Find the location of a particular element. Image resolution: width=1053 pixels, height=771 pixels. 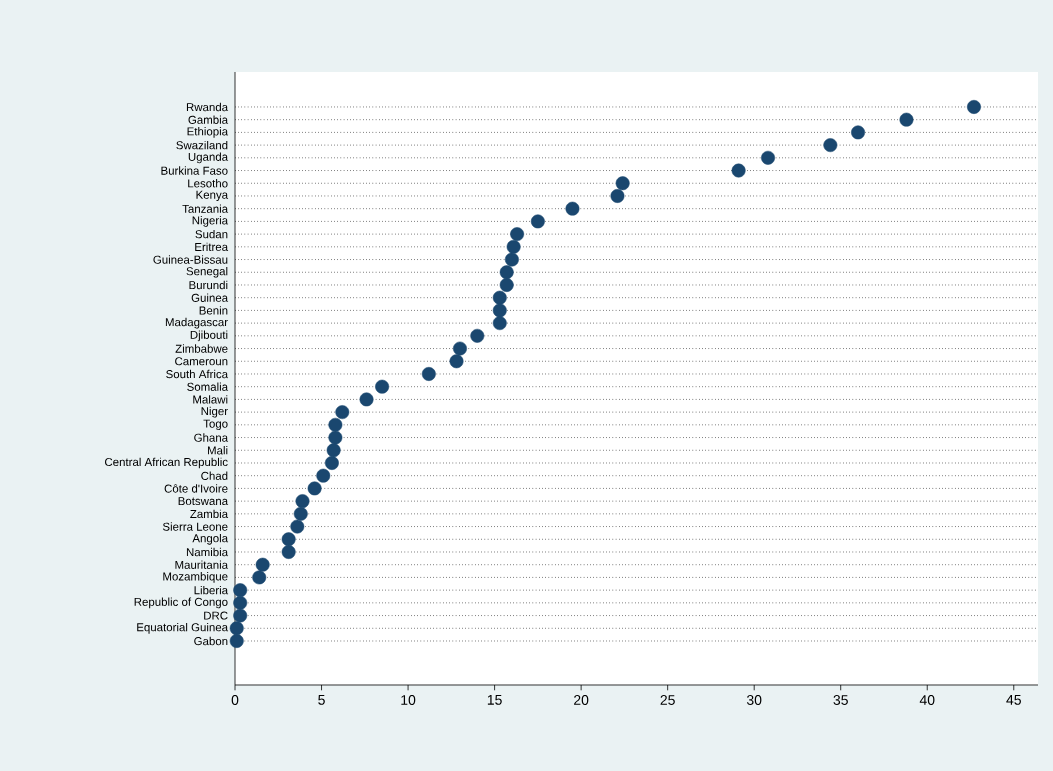

y-tick-label: Burkina Faso is located at coordinates (194, 170).